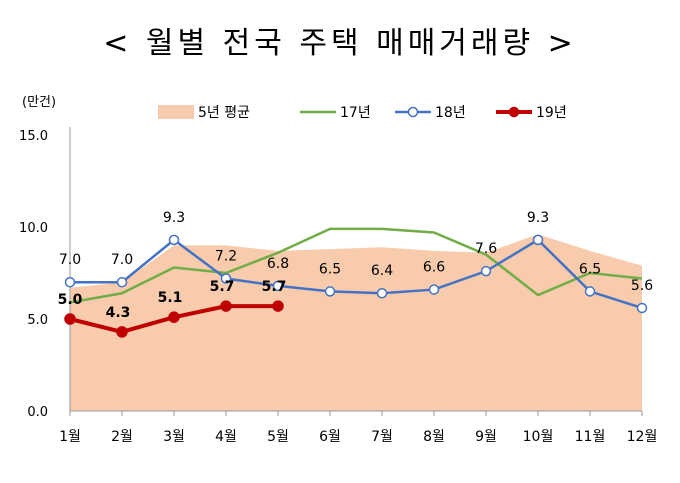 The width and height of the screenshot is (680, 483). Describe the element at coordinates (450, 113) in the screenshot. I see `legend-label: 18년` at that location.